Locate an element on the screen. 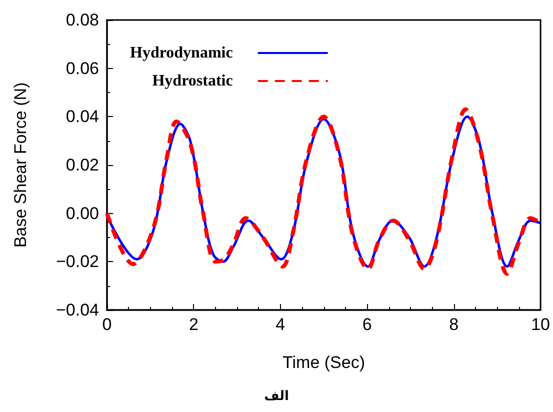 The height and width of the screenshot is (412, 553). x-axis-title: Time (Sec) is located at coordinates (324, 362).